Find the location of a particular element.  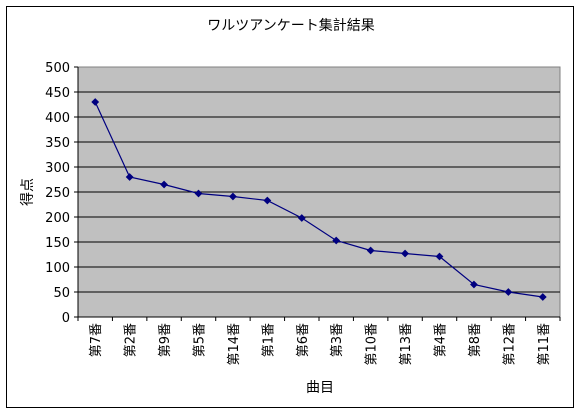

chart-title: ワルツアンケート集計結果 is located at coordinates (290, 25).